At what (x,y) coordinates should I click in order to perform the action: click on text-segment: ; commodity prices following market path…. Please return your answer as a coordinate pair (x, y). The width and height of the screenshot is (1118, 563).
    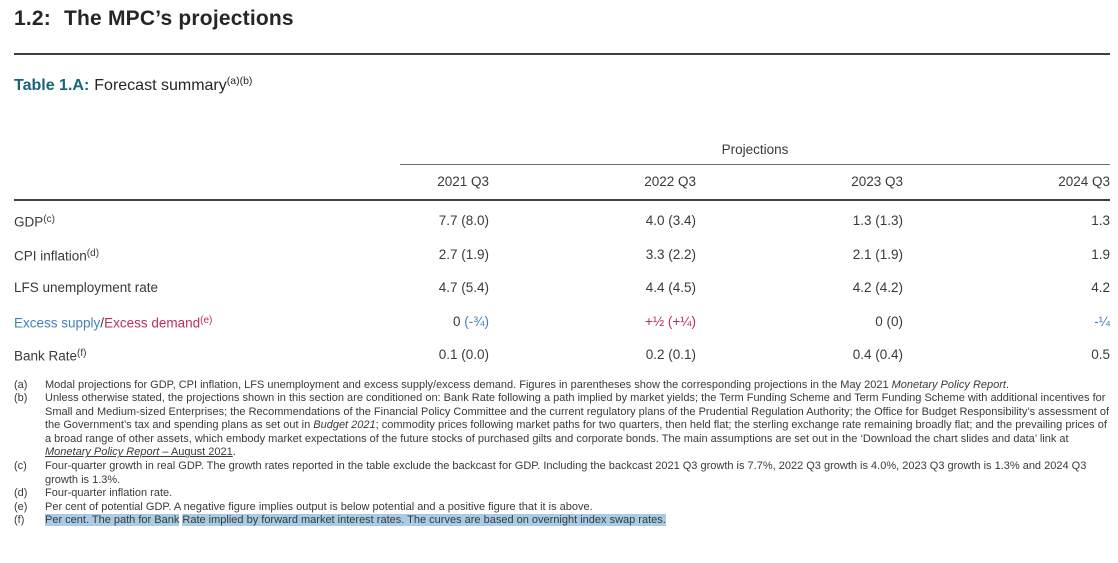
    Looking at the image, I should click on (576, 432).